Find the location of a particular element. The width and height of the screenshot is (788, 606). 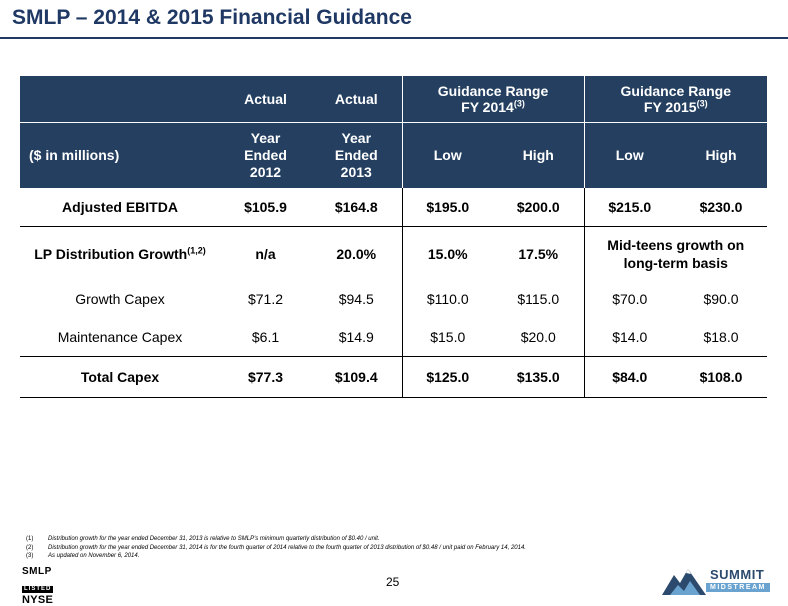

row-label: LP Distribution Growth(1,2) is located at coordinates (120, 253).